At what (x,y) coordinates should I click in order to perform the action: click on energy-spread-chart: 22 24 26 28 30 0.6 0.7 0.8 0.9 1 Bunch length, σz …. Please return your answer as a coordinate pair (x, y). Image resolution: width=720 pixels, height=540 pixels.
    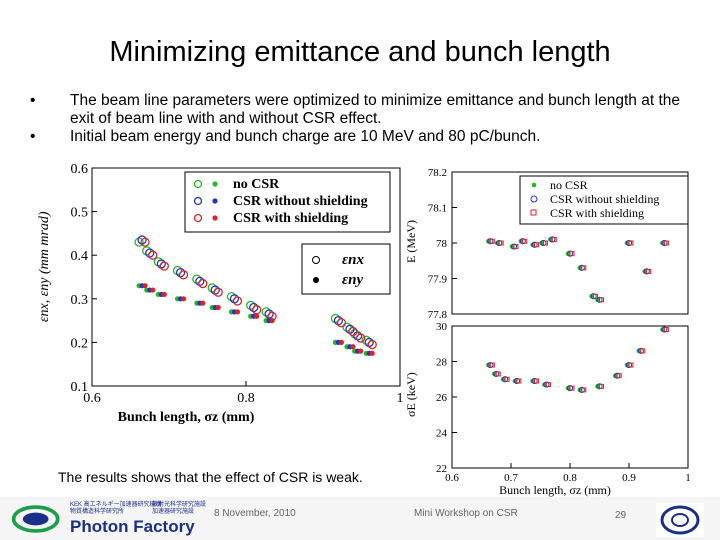
    Looking at the image, I should click on (547, 409).